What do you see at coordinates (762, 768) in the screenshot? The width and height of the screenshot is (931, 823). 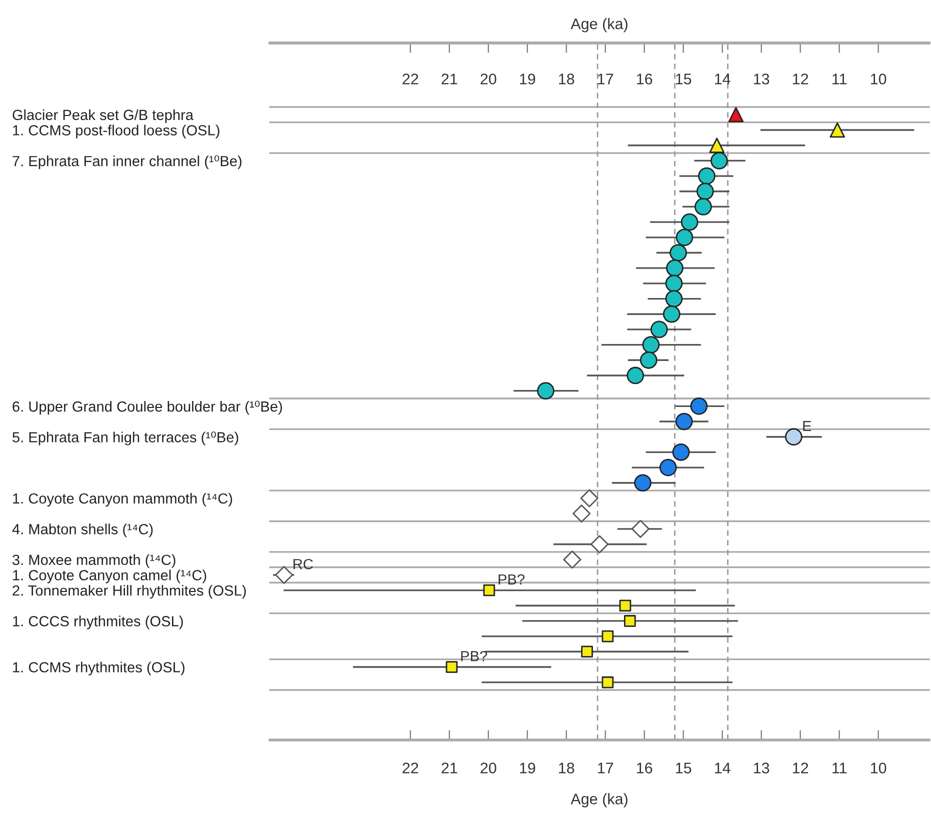 I see `x2-tick-label: 13` at bounding box center [762, 768].